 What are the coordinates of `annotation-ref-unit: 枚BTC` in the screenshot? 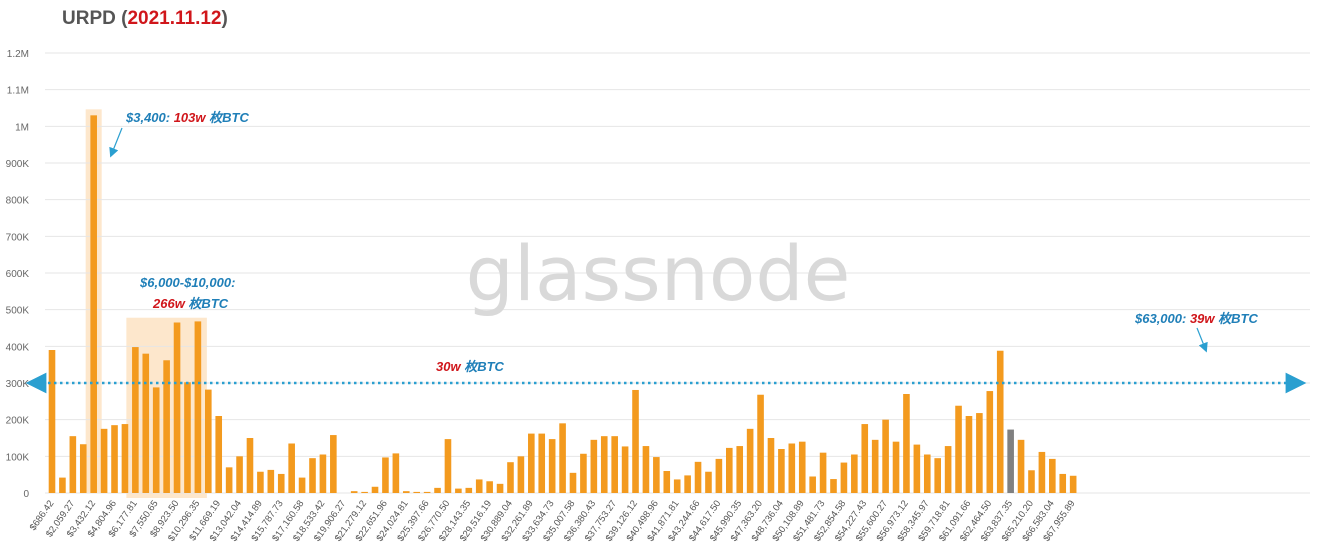 It's located at (483, 366).